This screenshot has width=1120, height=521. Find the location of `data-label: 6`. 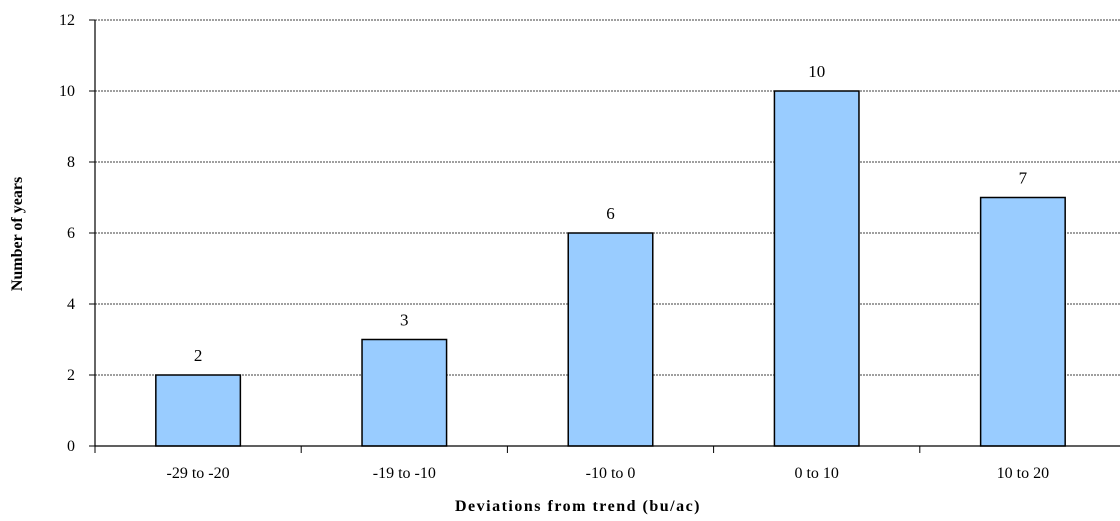

data-label: 6 is located at coordinates (610, 213).